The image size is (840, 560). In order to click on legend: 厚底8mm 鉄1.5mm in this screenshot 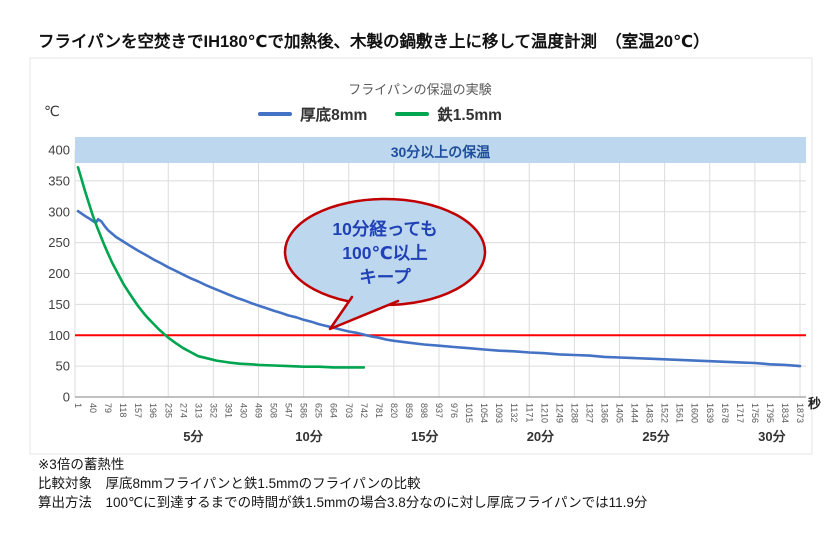, I will do `click(380, 114)`.